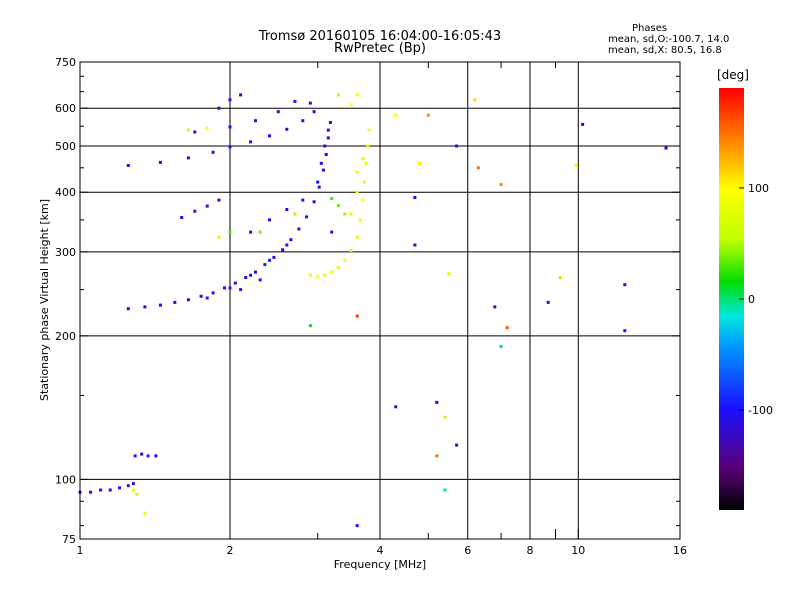 The width and height of the screenshot is (800, 600). I want to click on y-tick-label: 400, so click(65, 192).